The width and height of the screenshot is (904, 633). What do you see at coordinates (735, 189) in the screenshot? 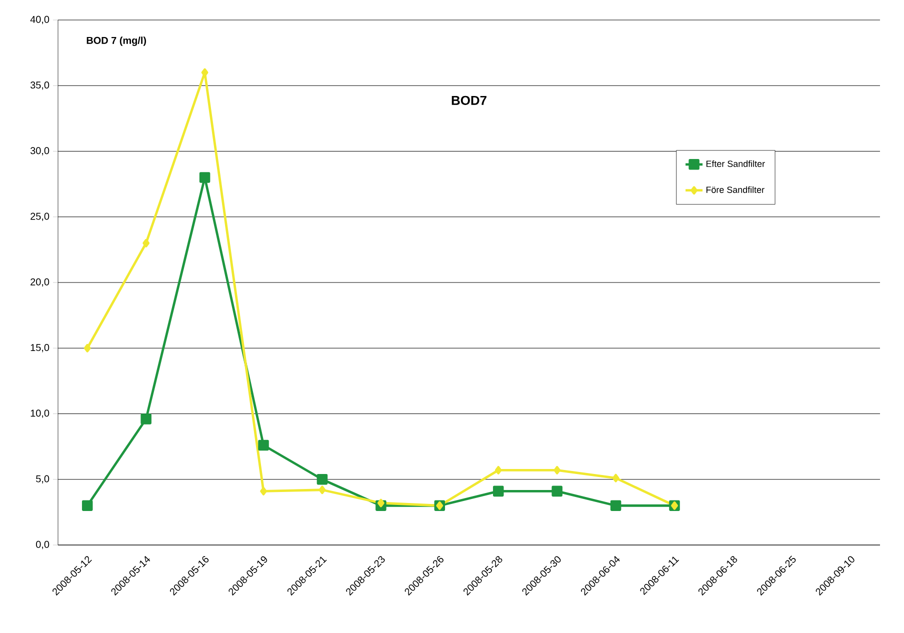
I see `legend-label: Före Sandfilter` at bounding box center [735, 189].